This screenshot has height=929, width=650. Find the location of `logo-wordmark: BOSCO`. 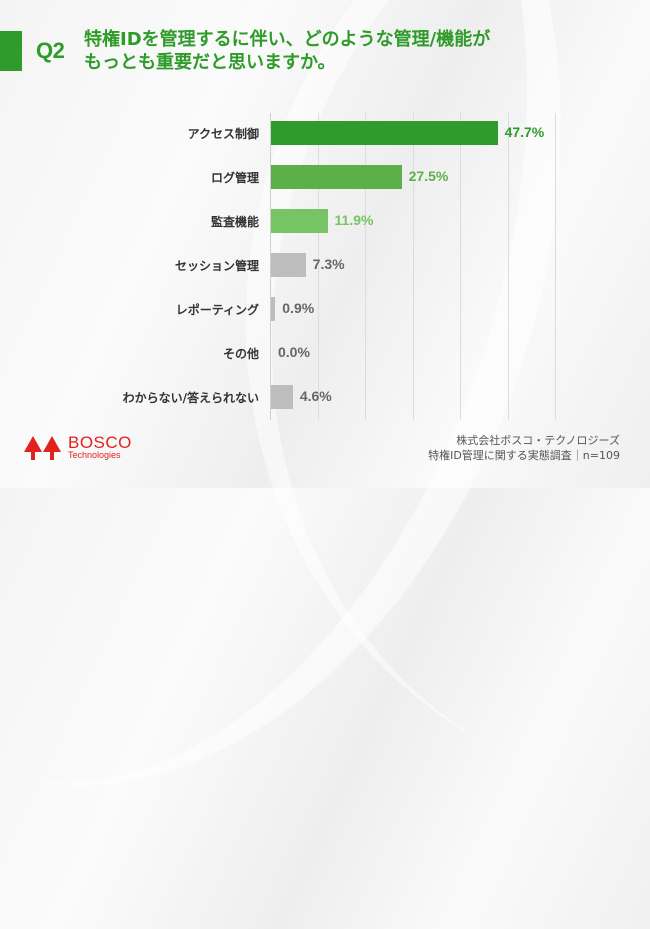

logo-wordmark: BOSCO is located at coordinates (100, 442).